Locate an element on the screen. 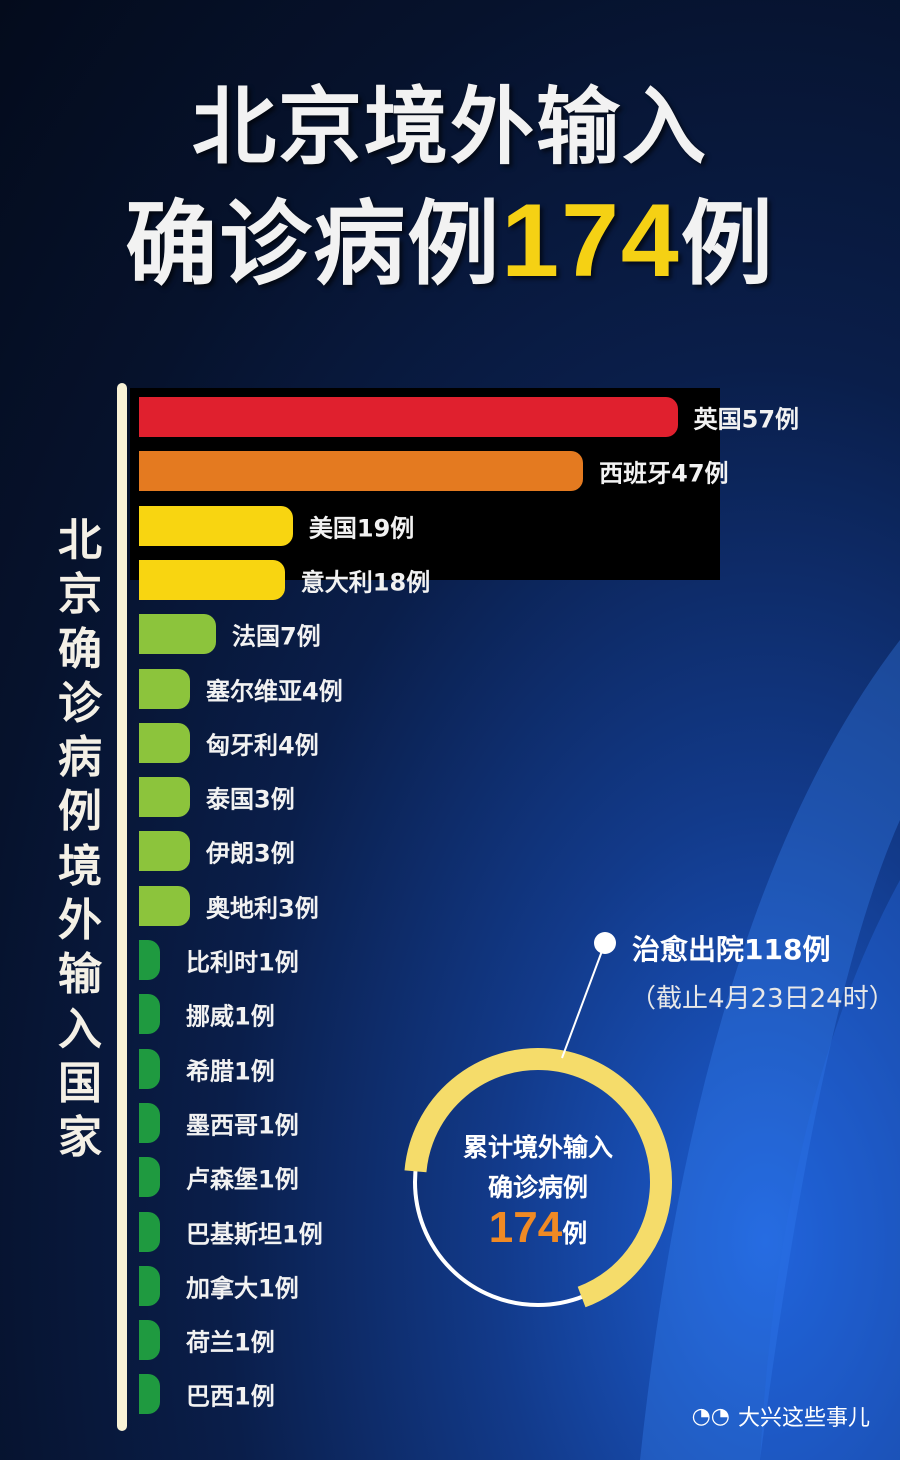 Image resolution: width=900 pixels, height=1460 pixels. bar-label: 美国19例 is located at coordinates (361, 528).